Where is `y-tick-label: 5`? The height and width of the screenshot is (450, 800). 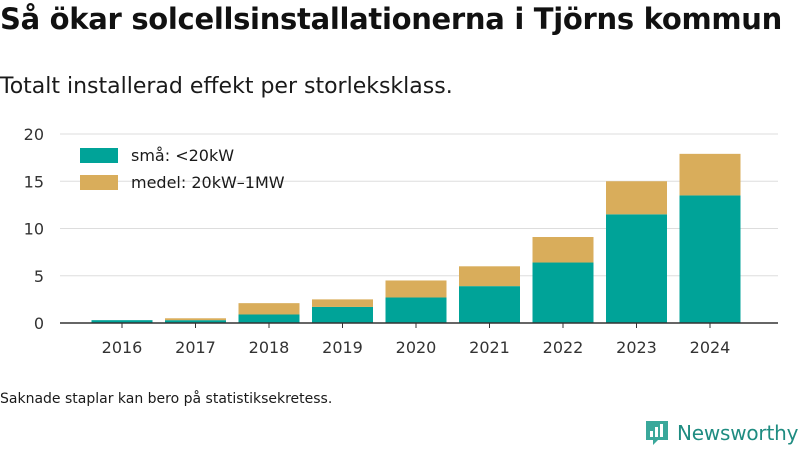
y-tick-label: 5 is located at coordinates (39, 276).